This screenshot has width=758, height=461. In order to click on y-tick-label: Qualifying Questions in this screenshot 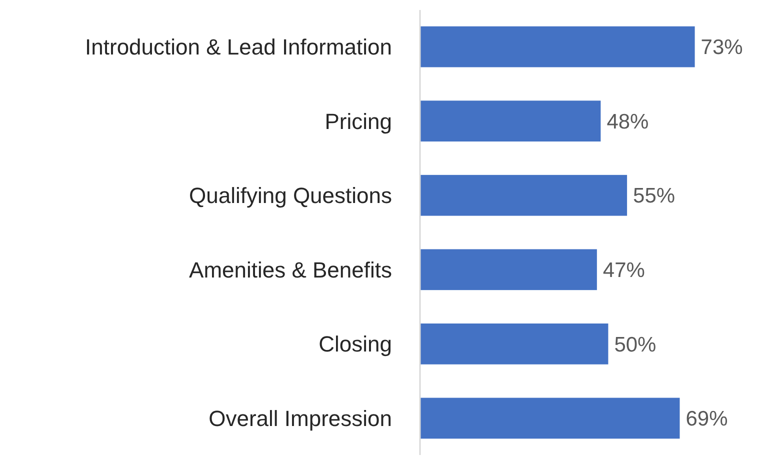, I will do `click(290, 195)`.